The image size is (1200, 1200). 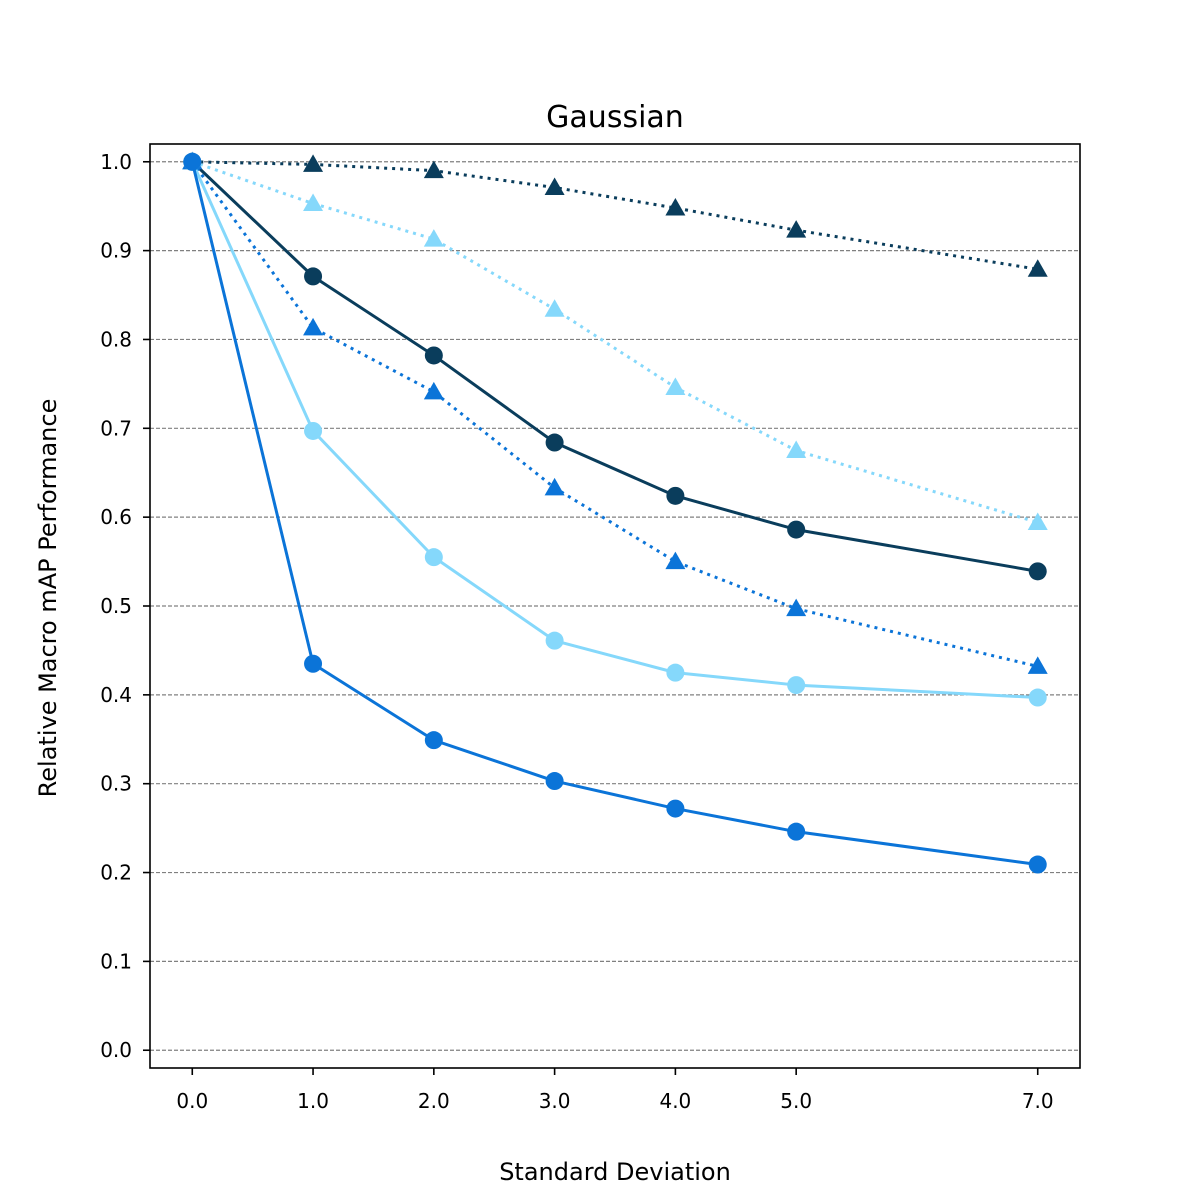 I want to click on y-tick-label: 1.0, so click(x=116, y=162).